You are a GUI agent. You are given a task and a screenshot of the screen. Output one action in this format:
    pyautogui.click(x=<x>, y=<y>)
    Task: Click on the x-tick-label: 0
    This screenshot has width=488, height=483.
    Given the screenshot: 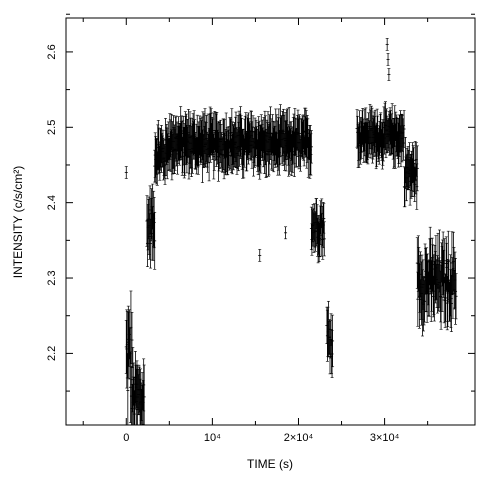 What is the action you would take?
    pyautogui.click(x=126, y=438)
    